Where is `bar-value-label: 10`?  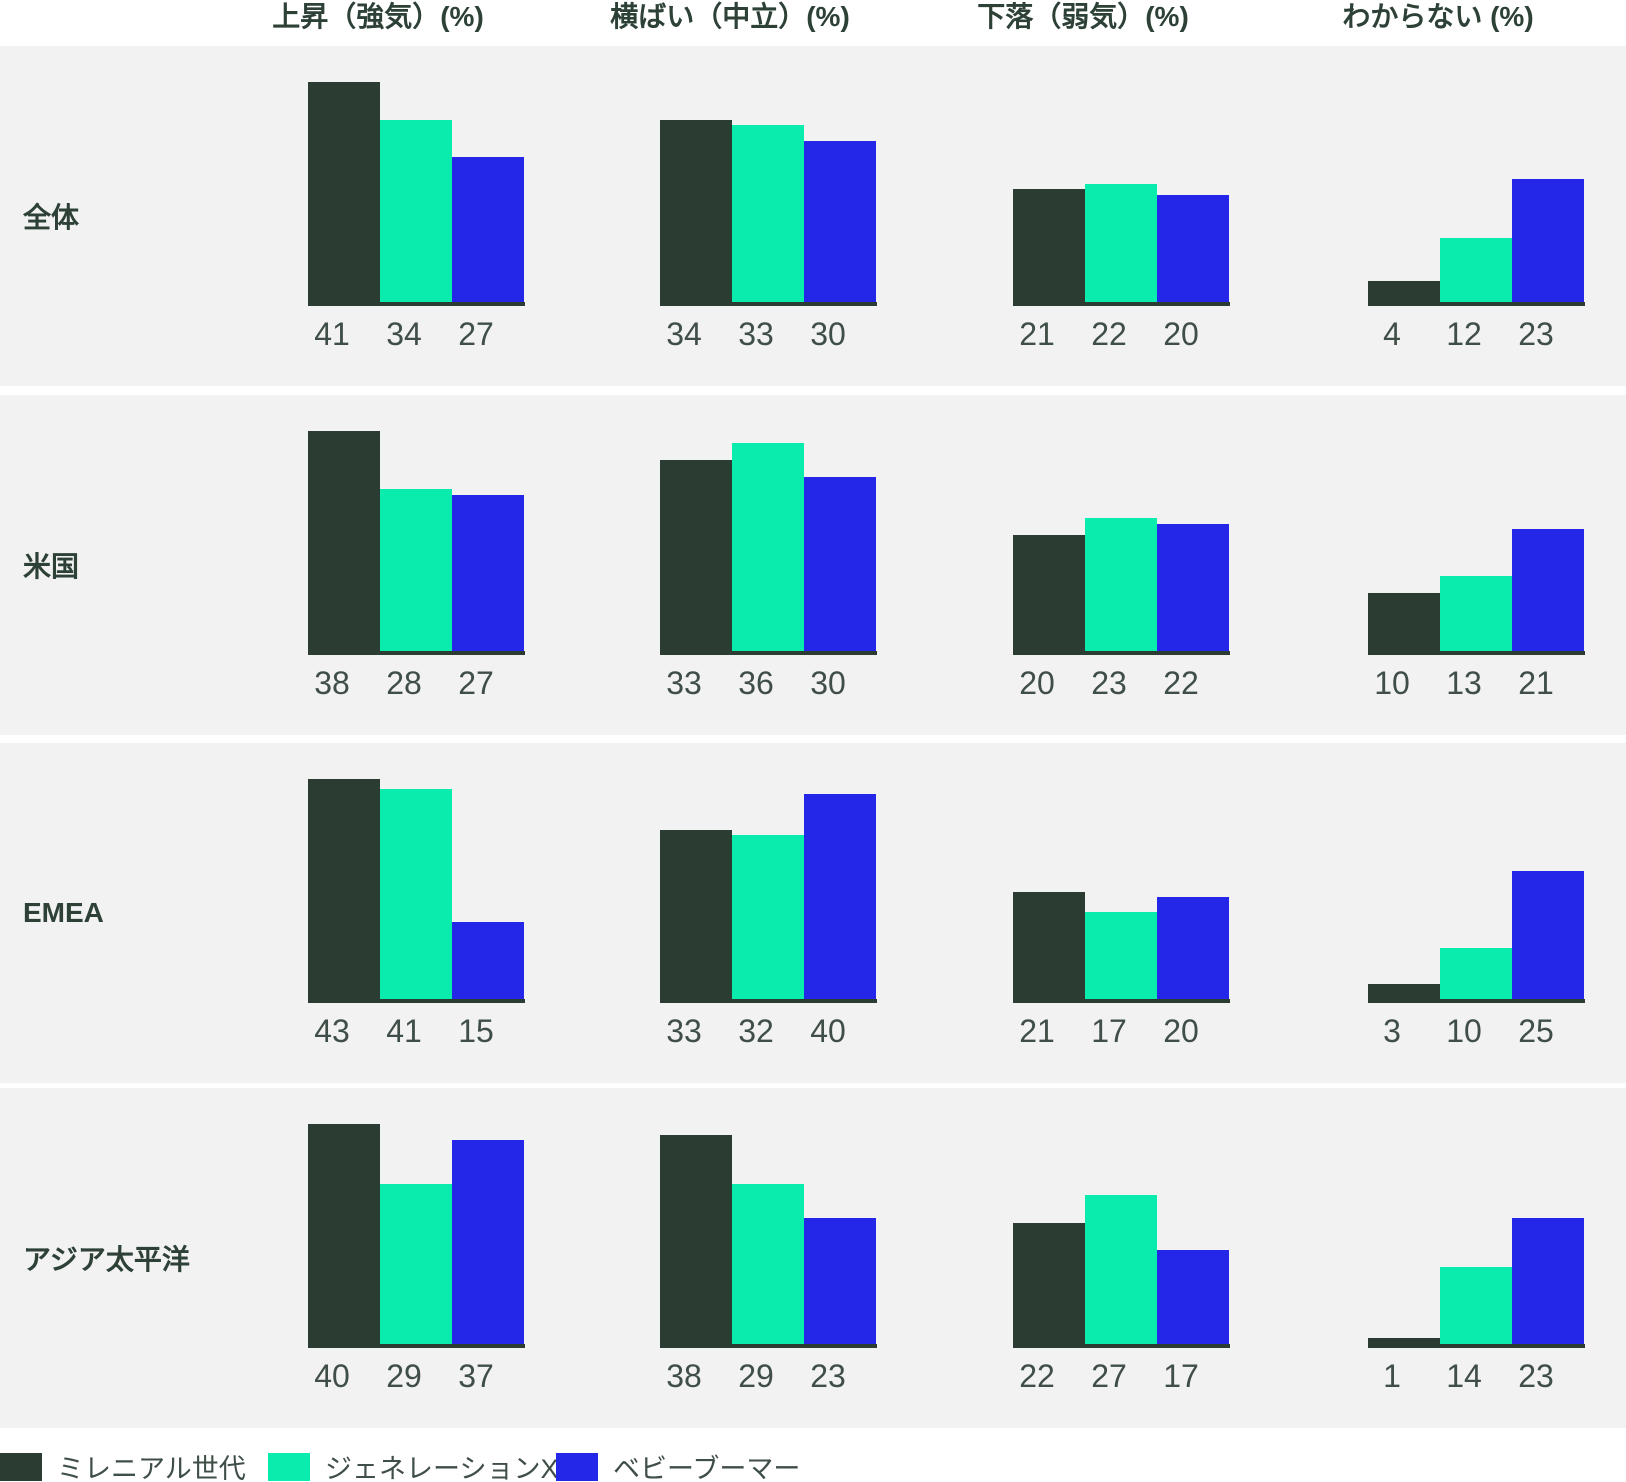 bar-value-label: 10 is located at coordinates (1392, 683).